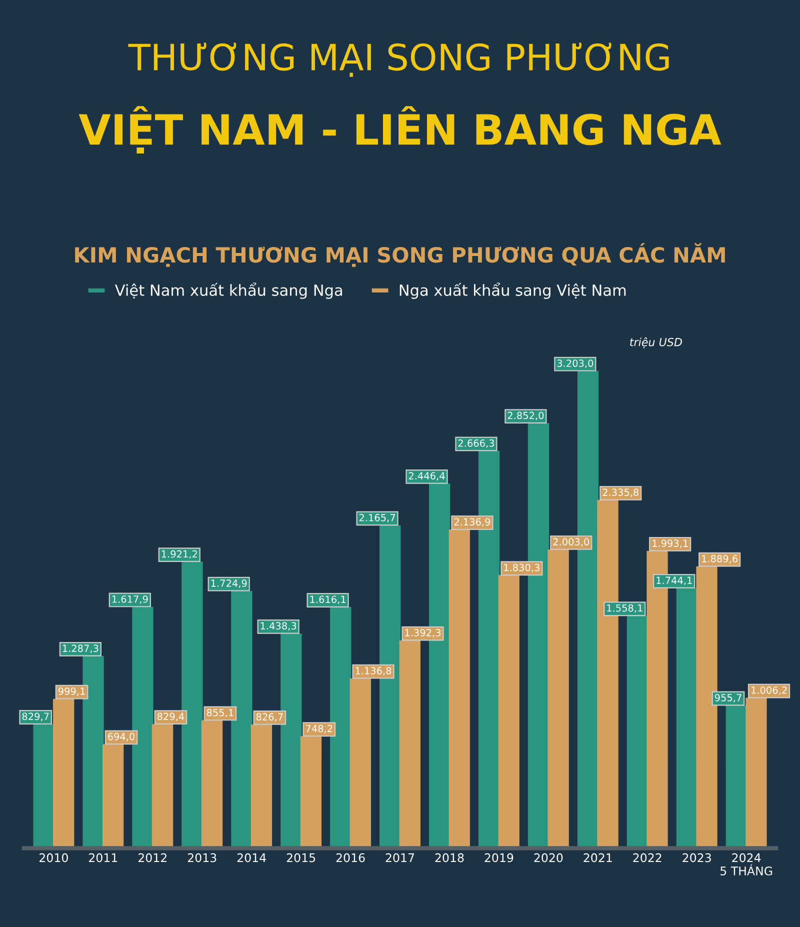 This screenshot has width=800, height=927. Describe the element at coordinates (499, 857) in the screenshot. I see `x-tick-label: 2019` at that location.